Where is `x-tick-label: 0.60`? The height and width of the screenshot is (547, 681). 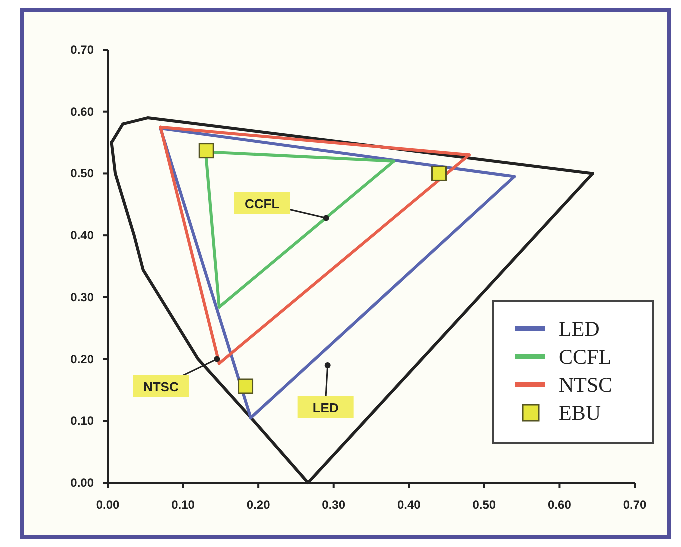
x-tick-label: 0.60 is located at coordinates (560, 505).